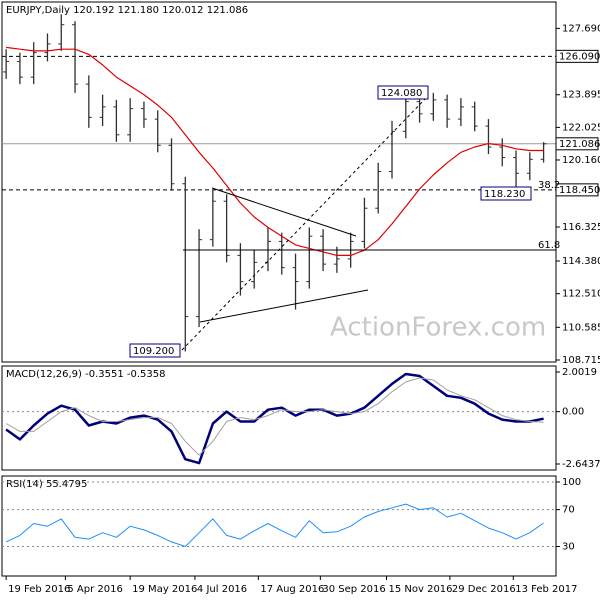 The image size is (600, 600). Describe the element at coordinates (581, 28) in the screenshot. I see `y-tick-label: 127.690` at that location.